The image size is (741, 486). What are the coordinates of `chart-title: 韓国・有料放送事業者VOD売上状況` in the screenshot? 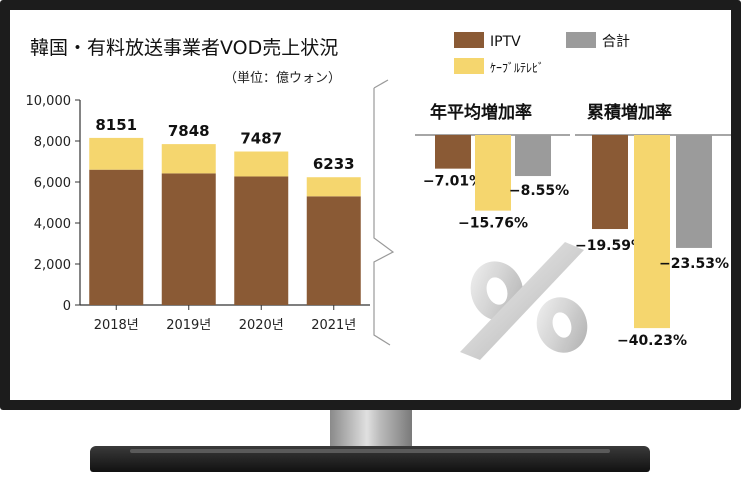 It's located at (184, 48).